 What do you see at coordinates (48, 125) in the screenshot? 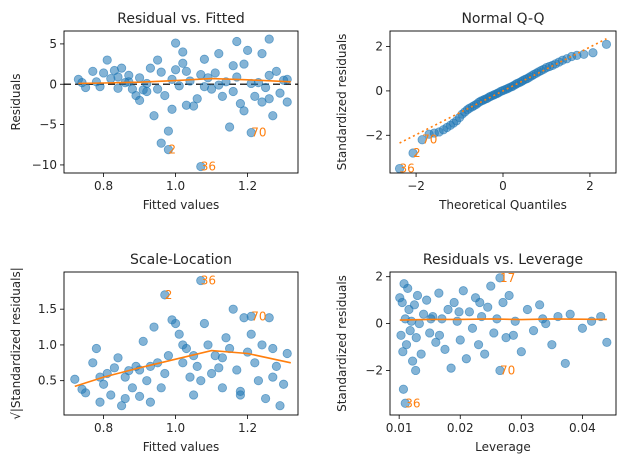
I see `y-tick-label: −5` at bounding box center [48, 125].